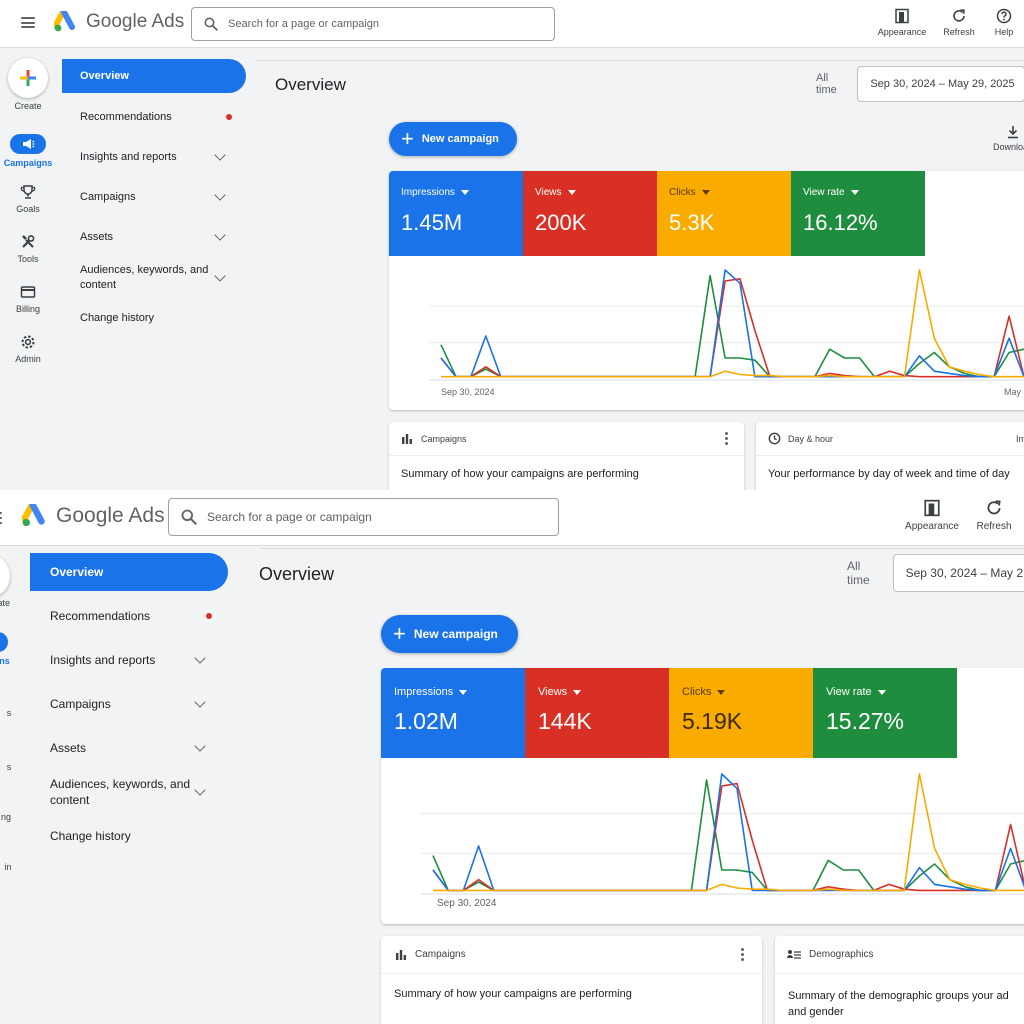 The height and width of the screenshot is (1024, 1024). Describe the element at coordinates (728, 837) in the screenshot. I see `series-line-red` at that location.